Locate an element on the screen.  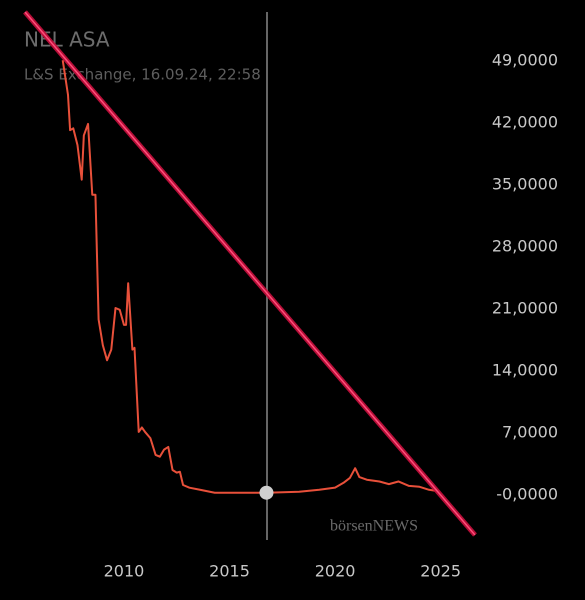
x-tick-label: 2020 is located at coordinates (335, 571).